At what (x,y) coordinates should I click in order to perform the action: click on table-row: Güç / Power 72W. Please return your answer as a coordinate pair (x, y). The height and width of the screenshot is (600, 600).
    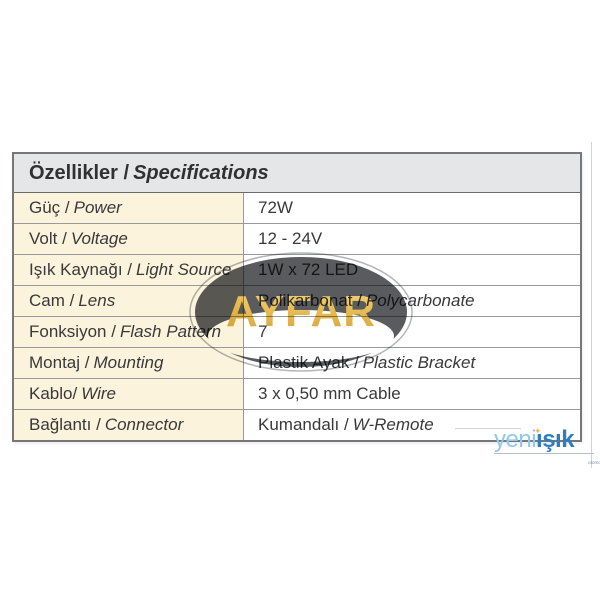
    Looking at the image, I should click on (297, 208).